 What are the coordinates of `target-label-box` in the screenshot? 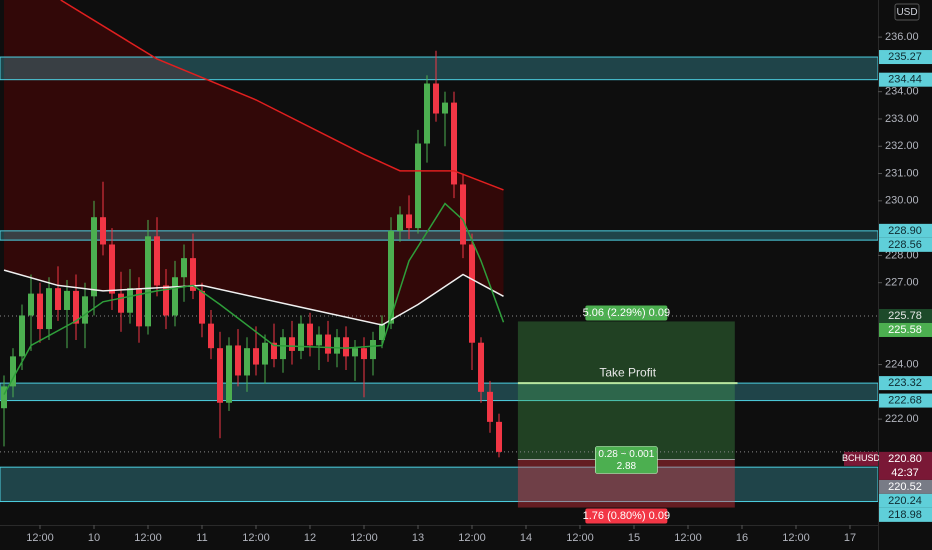 It's located at (626, 313).